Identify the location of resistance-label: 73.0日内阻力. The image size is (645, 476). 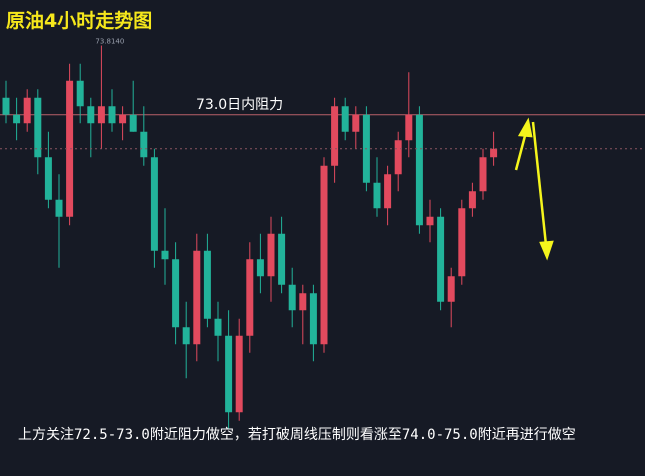
(239, 105).